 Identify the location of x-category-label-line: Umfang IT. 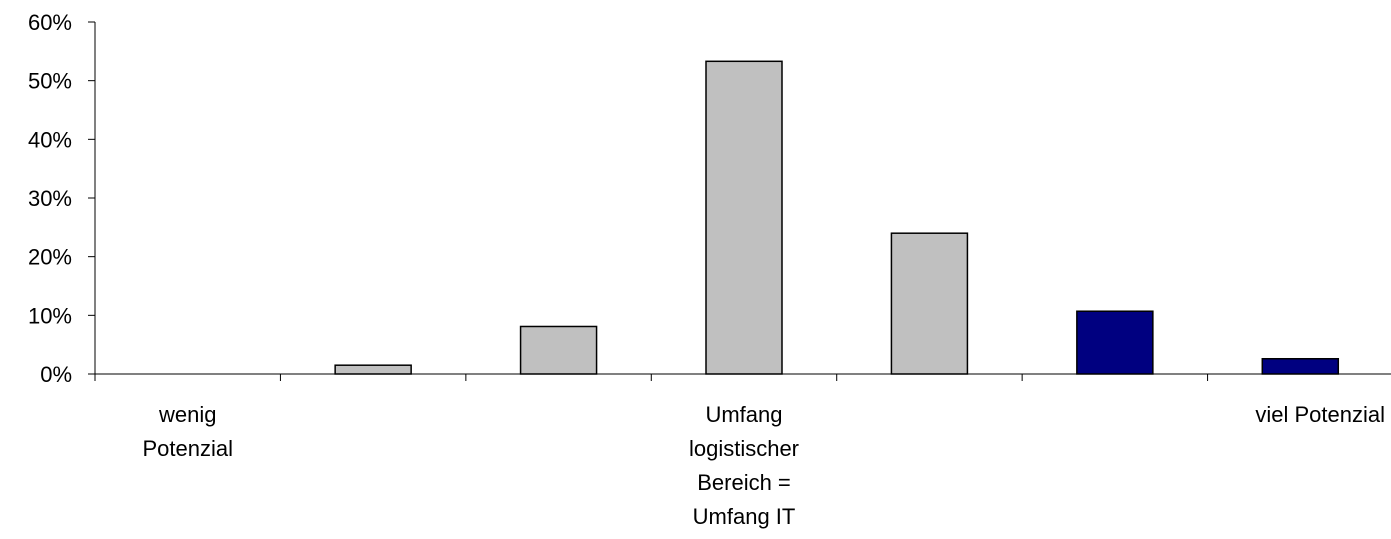
(744, 516).